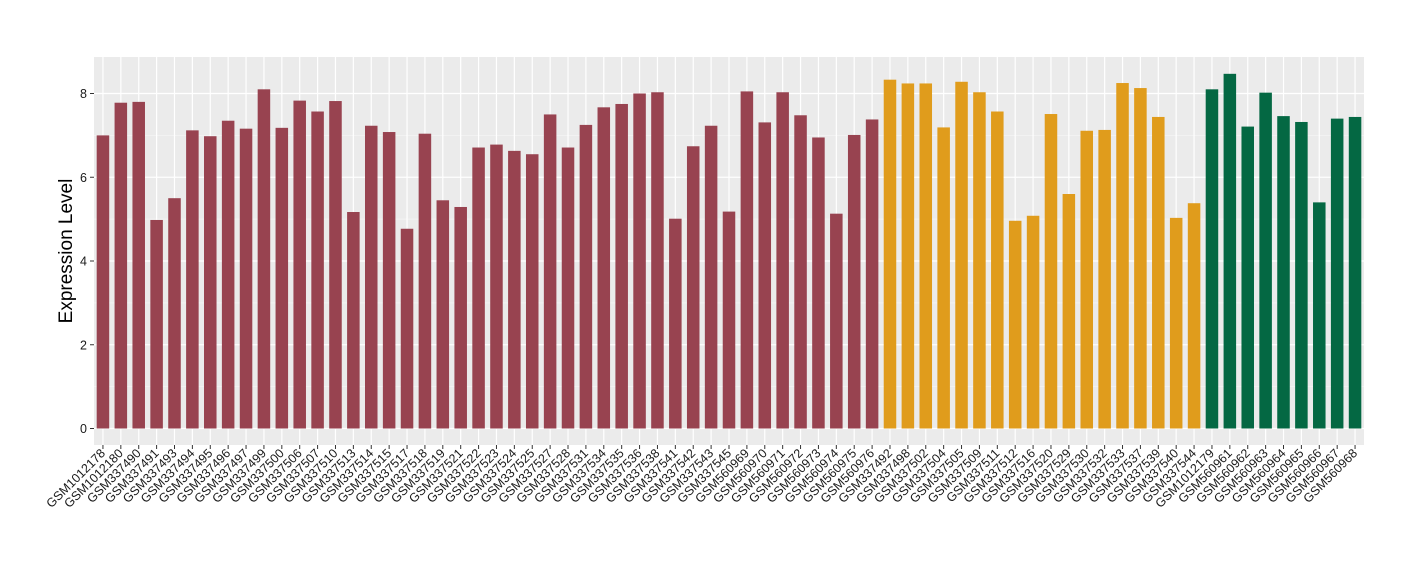 This screenshot has width=1420, height=580. What do you see at coordinates (890, 254) in the screenshot?
I see `bar-GSM337492` at bounding box center [890, 254].